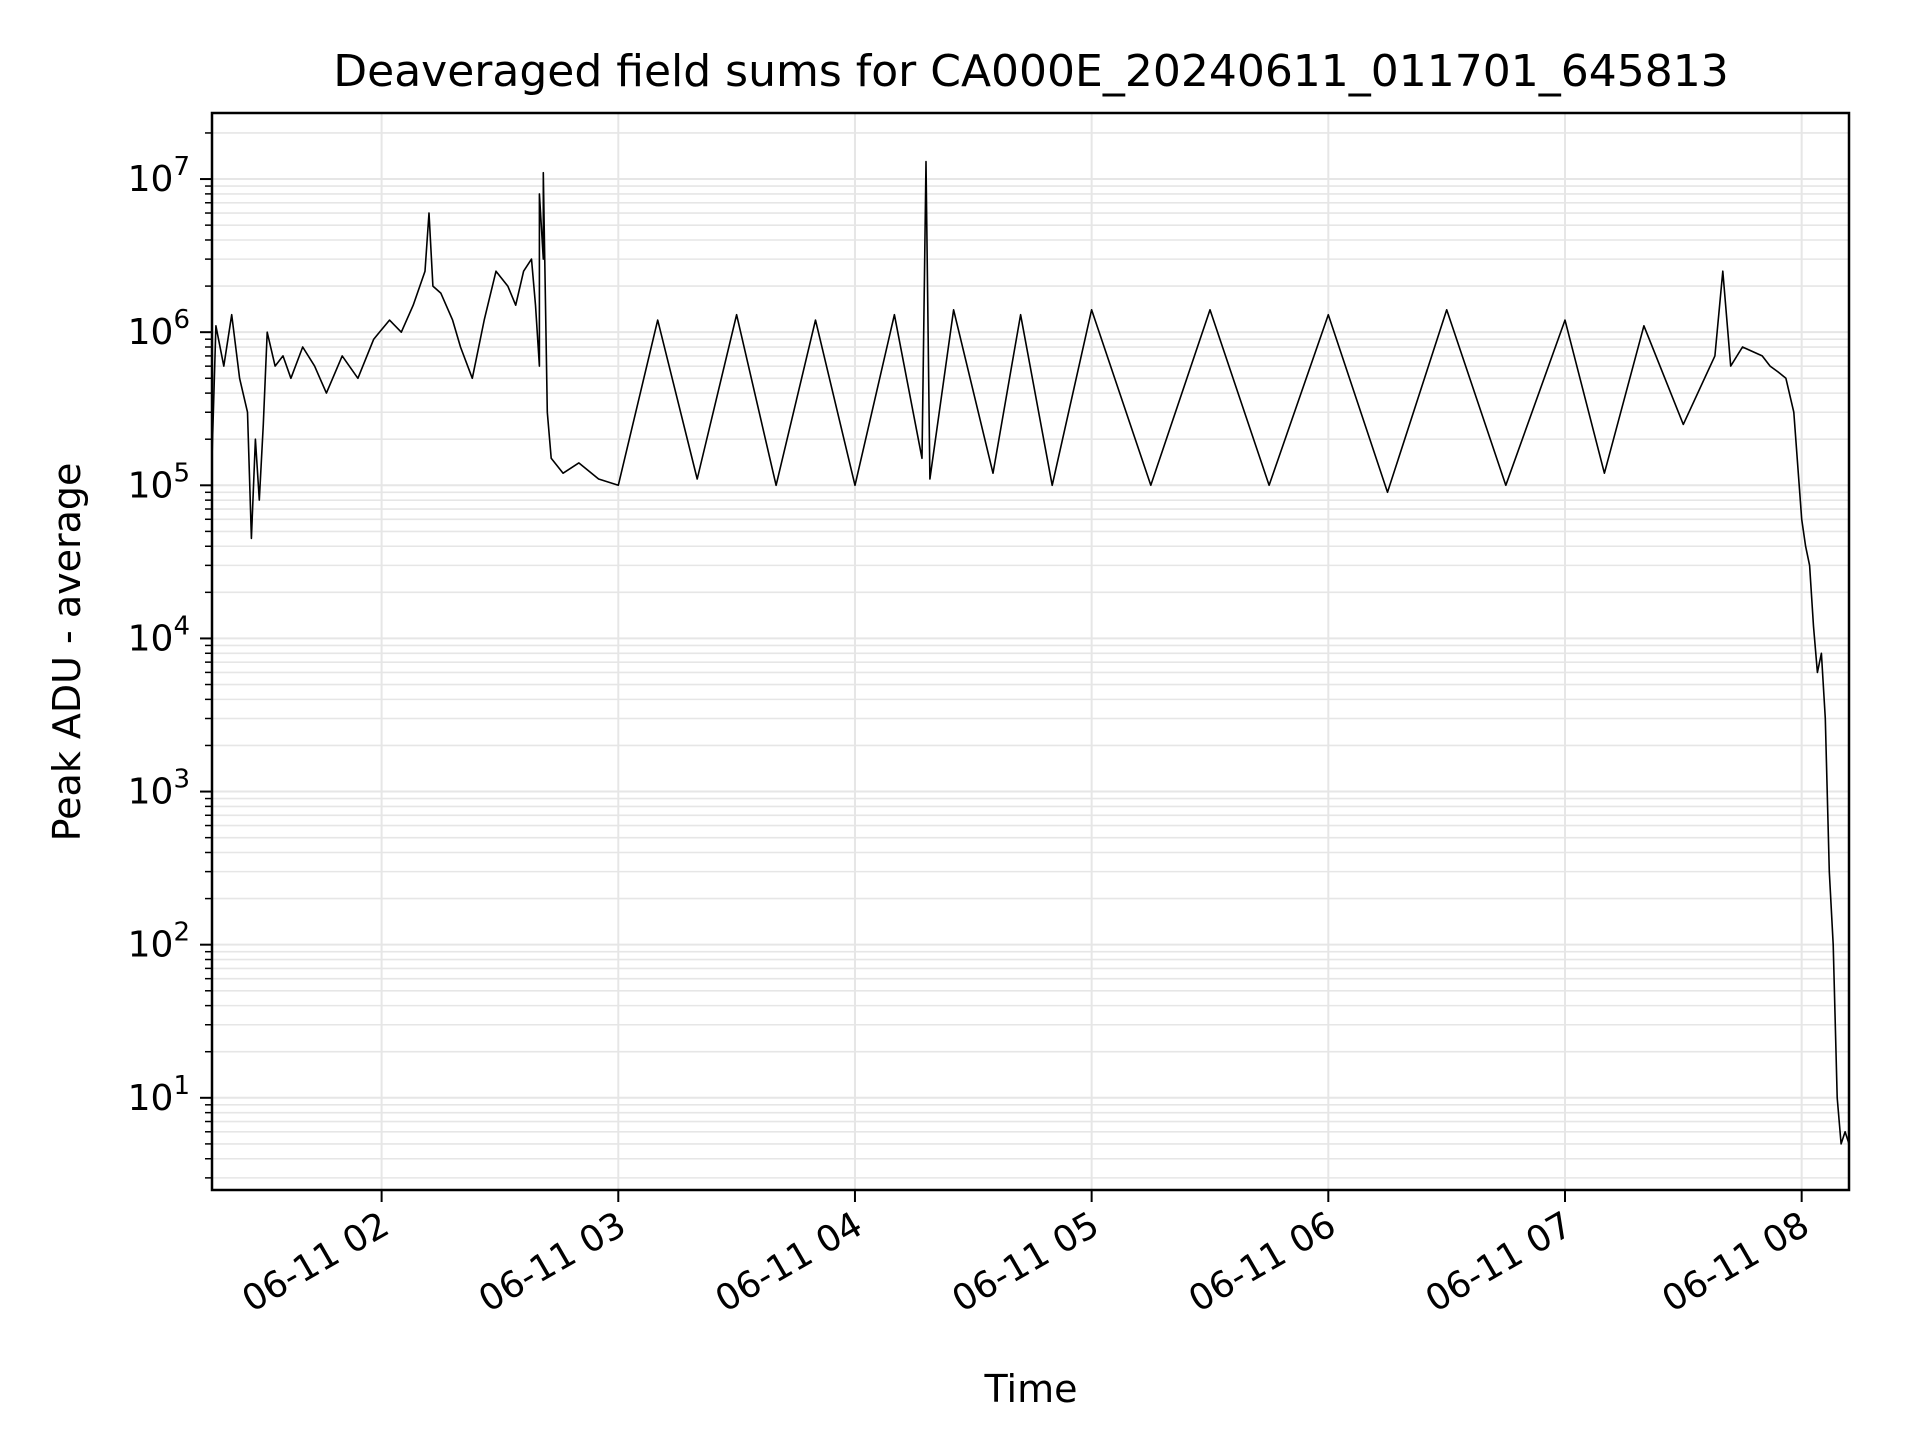  What do you see at coordinates (67, 652) in the screenshot?
I see `y-axis-label: Peak ADU - average` at bounding box center [67, 652].